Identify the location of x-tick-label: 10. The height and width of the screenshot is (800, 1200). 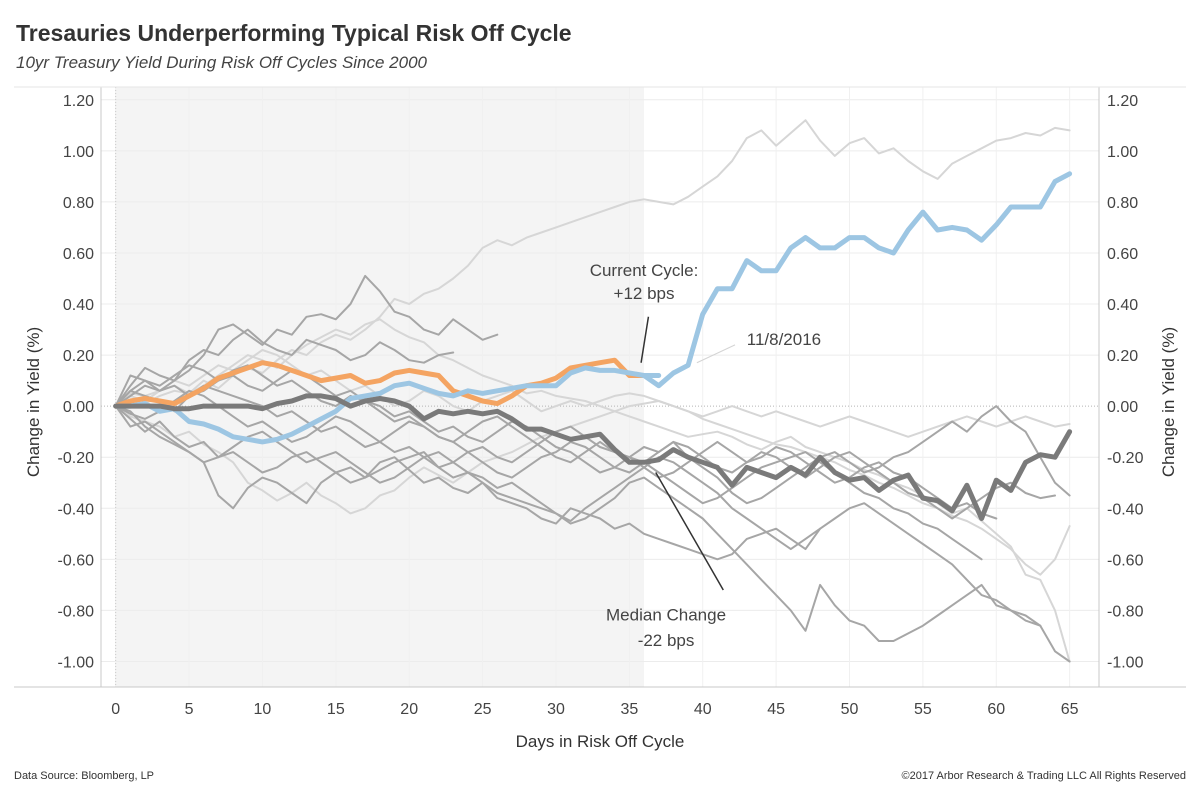
(263, 709).